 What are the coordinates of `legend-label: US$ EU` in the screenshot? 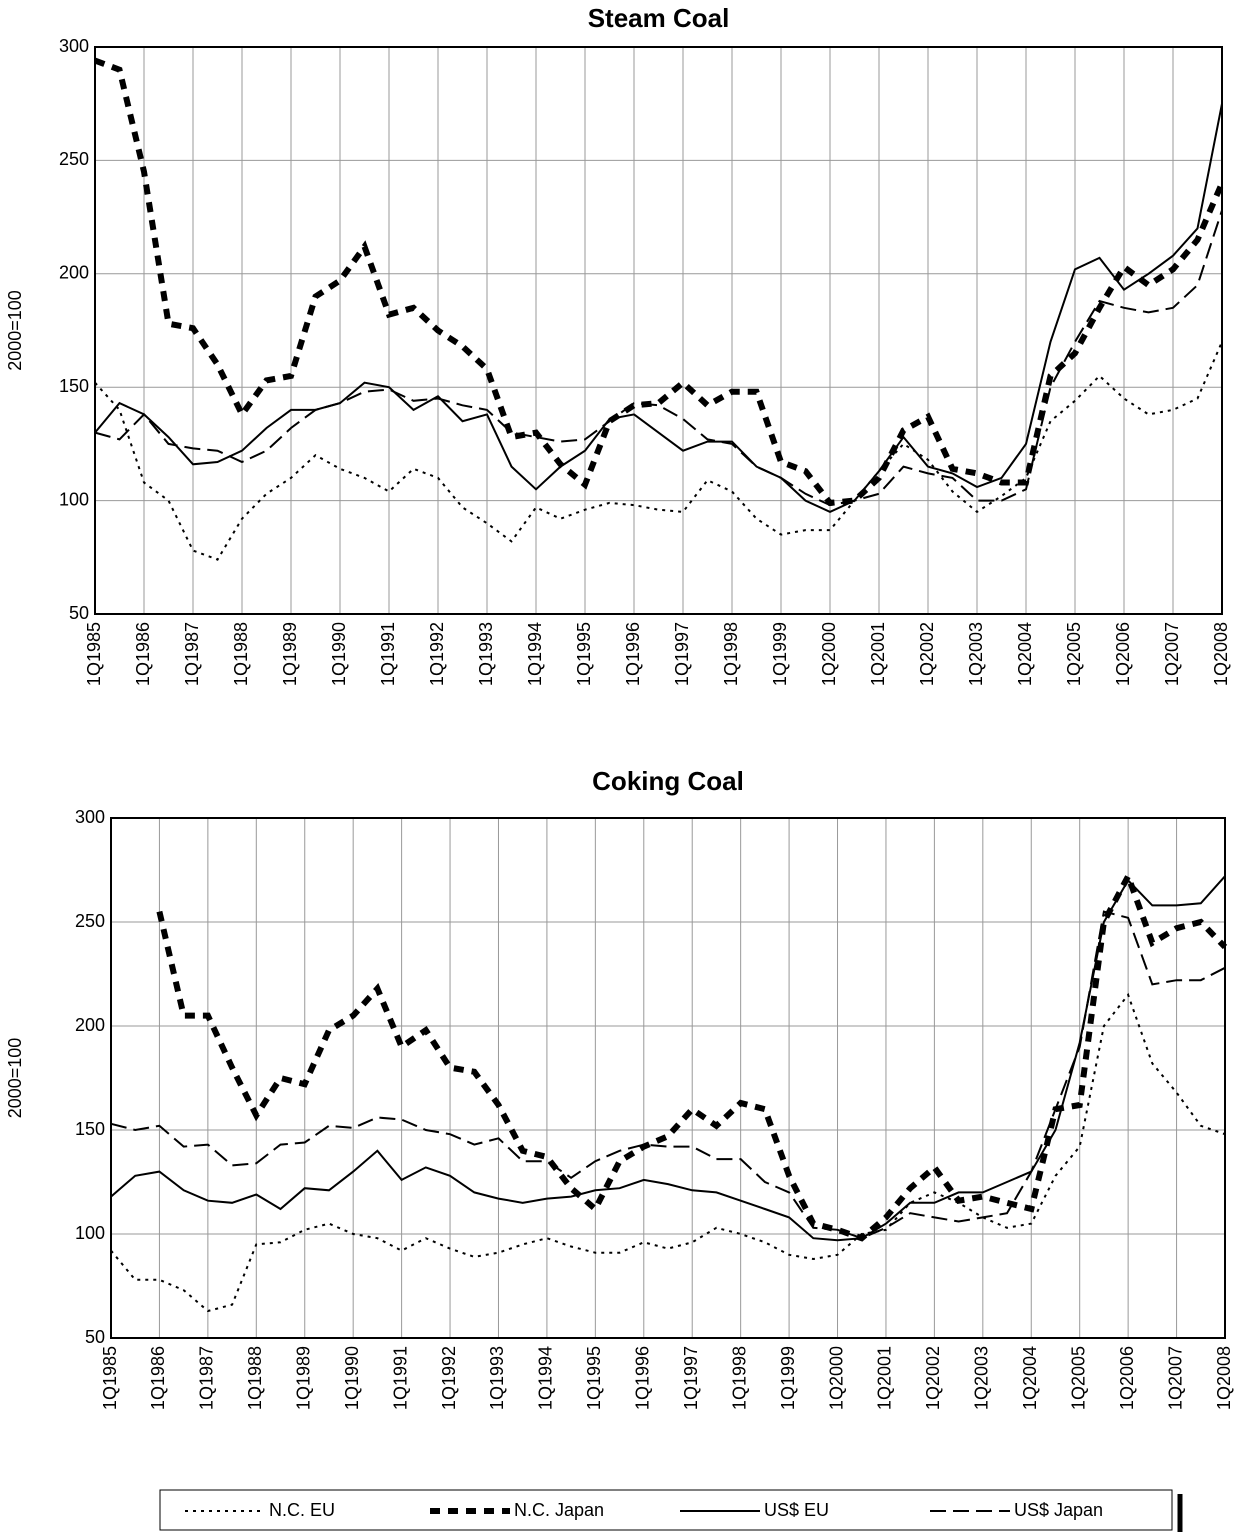 It's located at (796, 1510).